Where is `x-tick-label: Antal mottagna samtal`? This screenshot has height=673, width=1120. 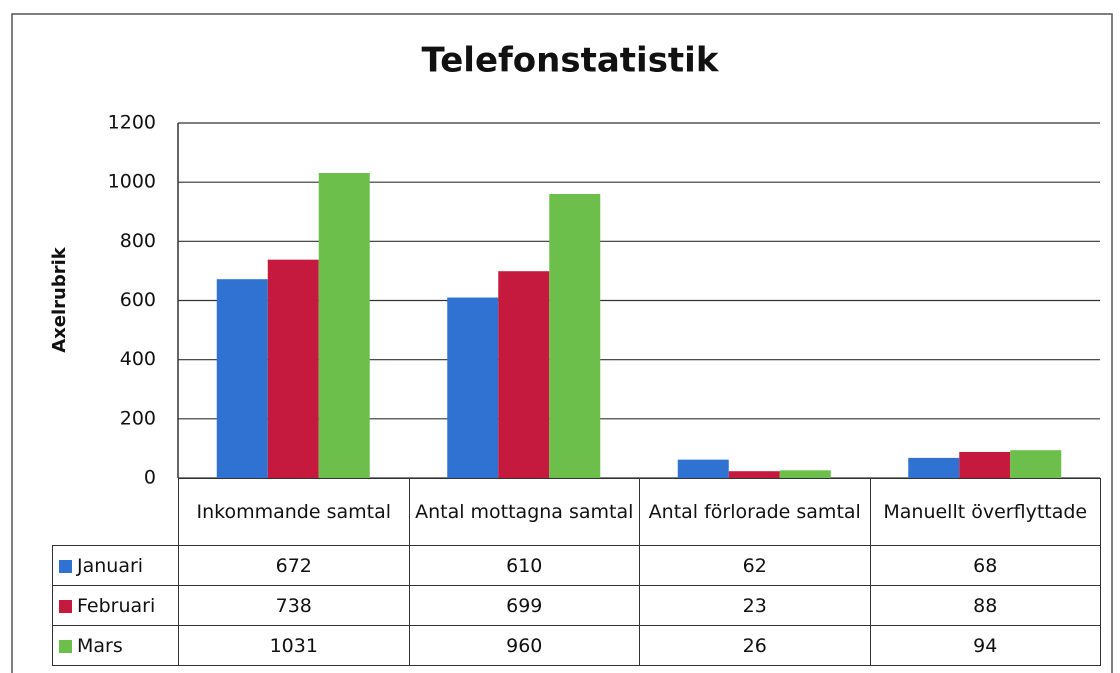
x-tick-label: Antal mottagna samtal is located at coordinates (524, 511).